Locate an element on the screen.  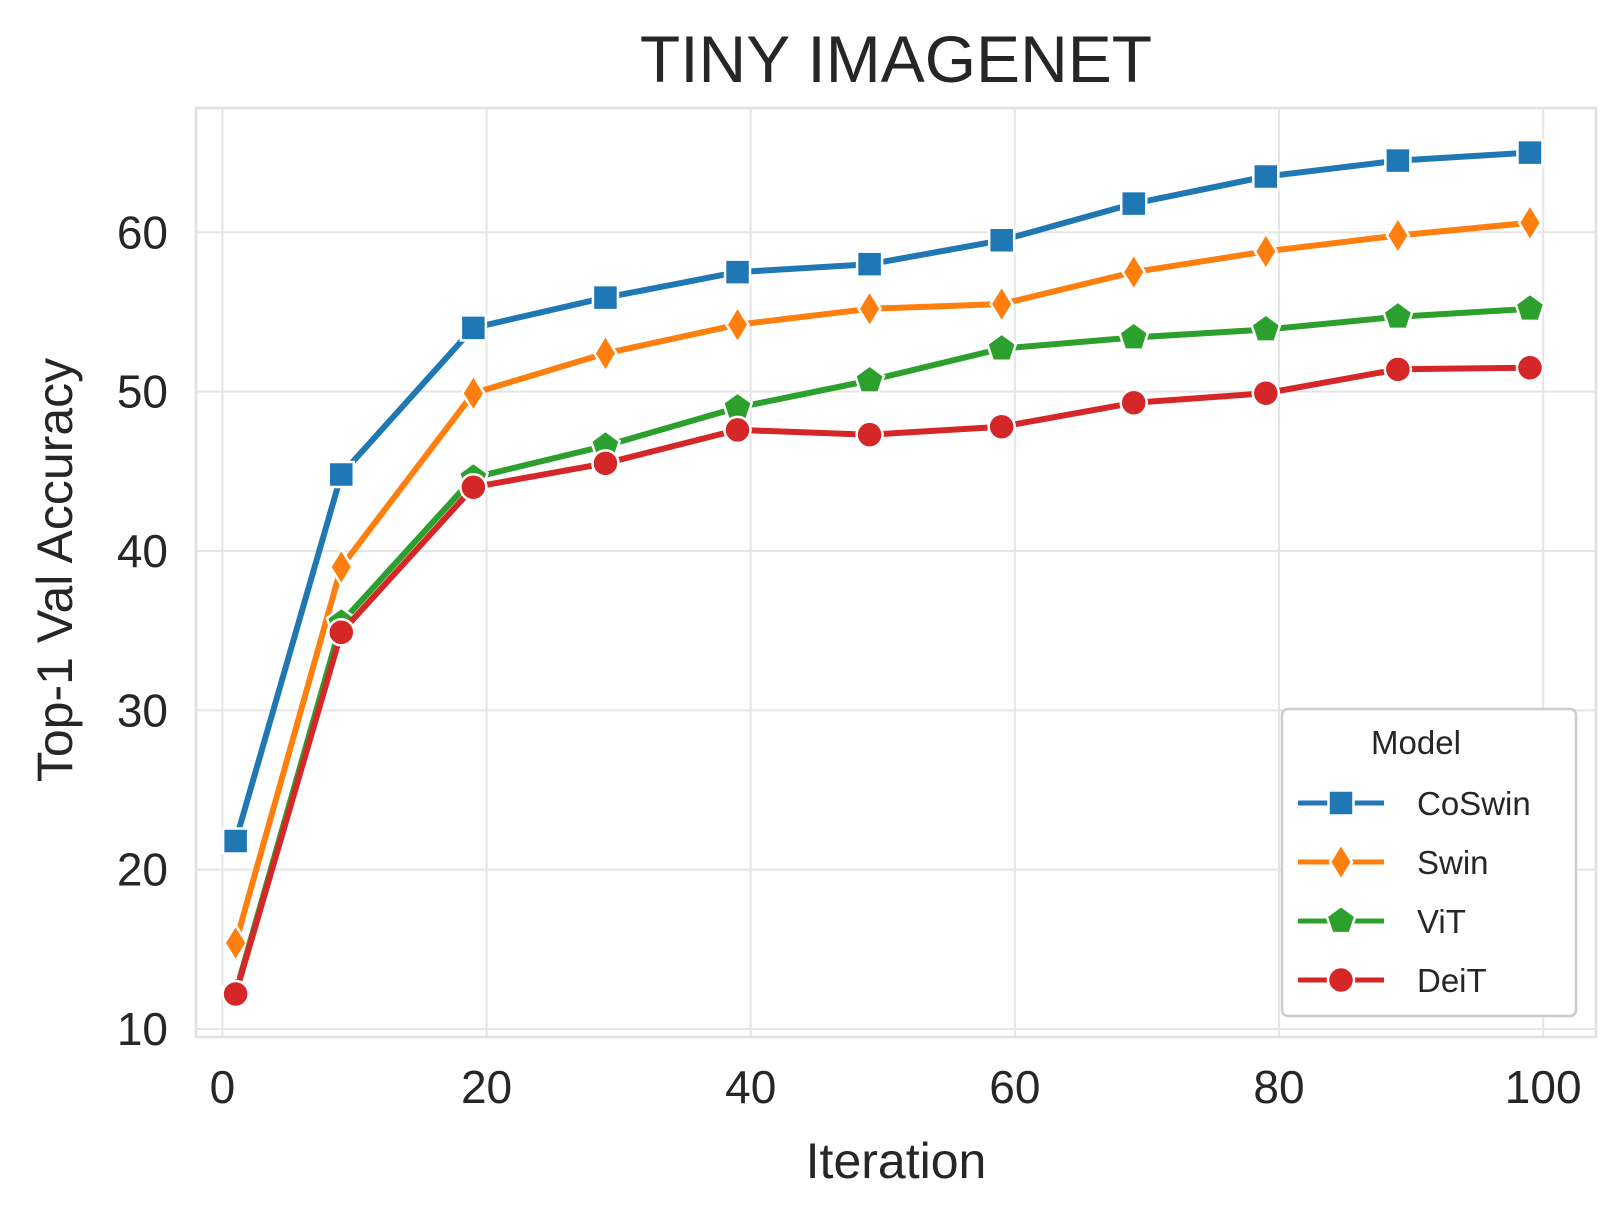
legend-entry-swin: Swin is located at coordinates (1393, 862).